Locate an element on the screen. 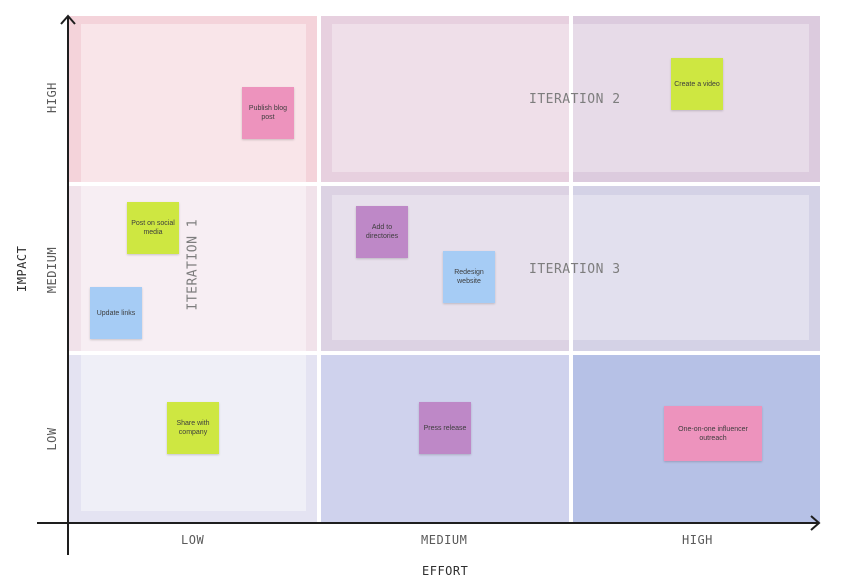 The width and height of the screenshot is (857, 588). sticky-post-on-social-media: Post on social media is located at coordinates (153, 228).